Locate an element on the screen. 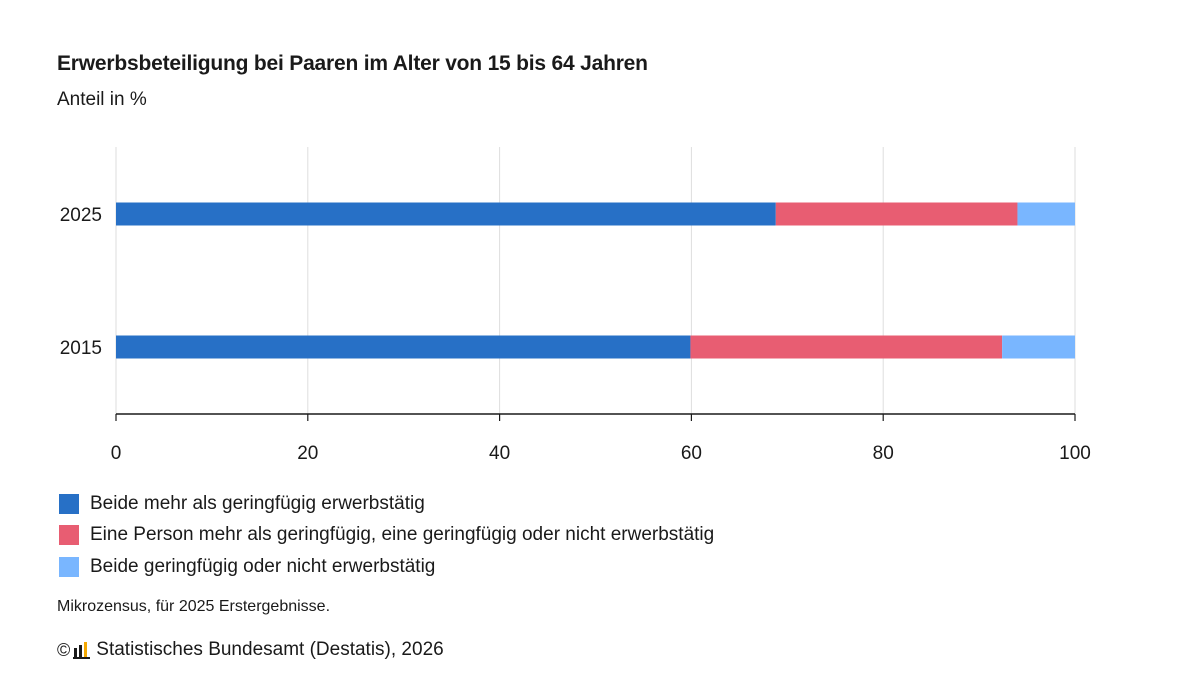 The height and width of the screenshot is (675, 1200). chart-subtitle: Anteil in % is located at coordinates (102, 99).